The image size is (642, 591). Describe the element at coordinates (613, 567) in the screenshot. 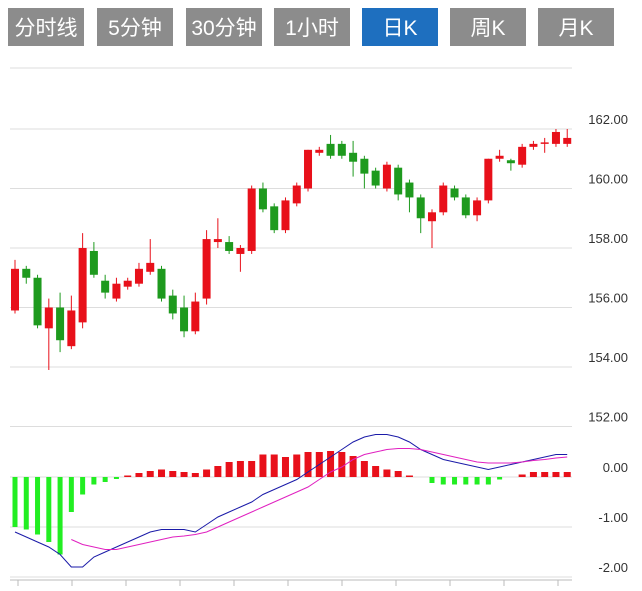

I see `y-tick-label: -2.00` at that location.